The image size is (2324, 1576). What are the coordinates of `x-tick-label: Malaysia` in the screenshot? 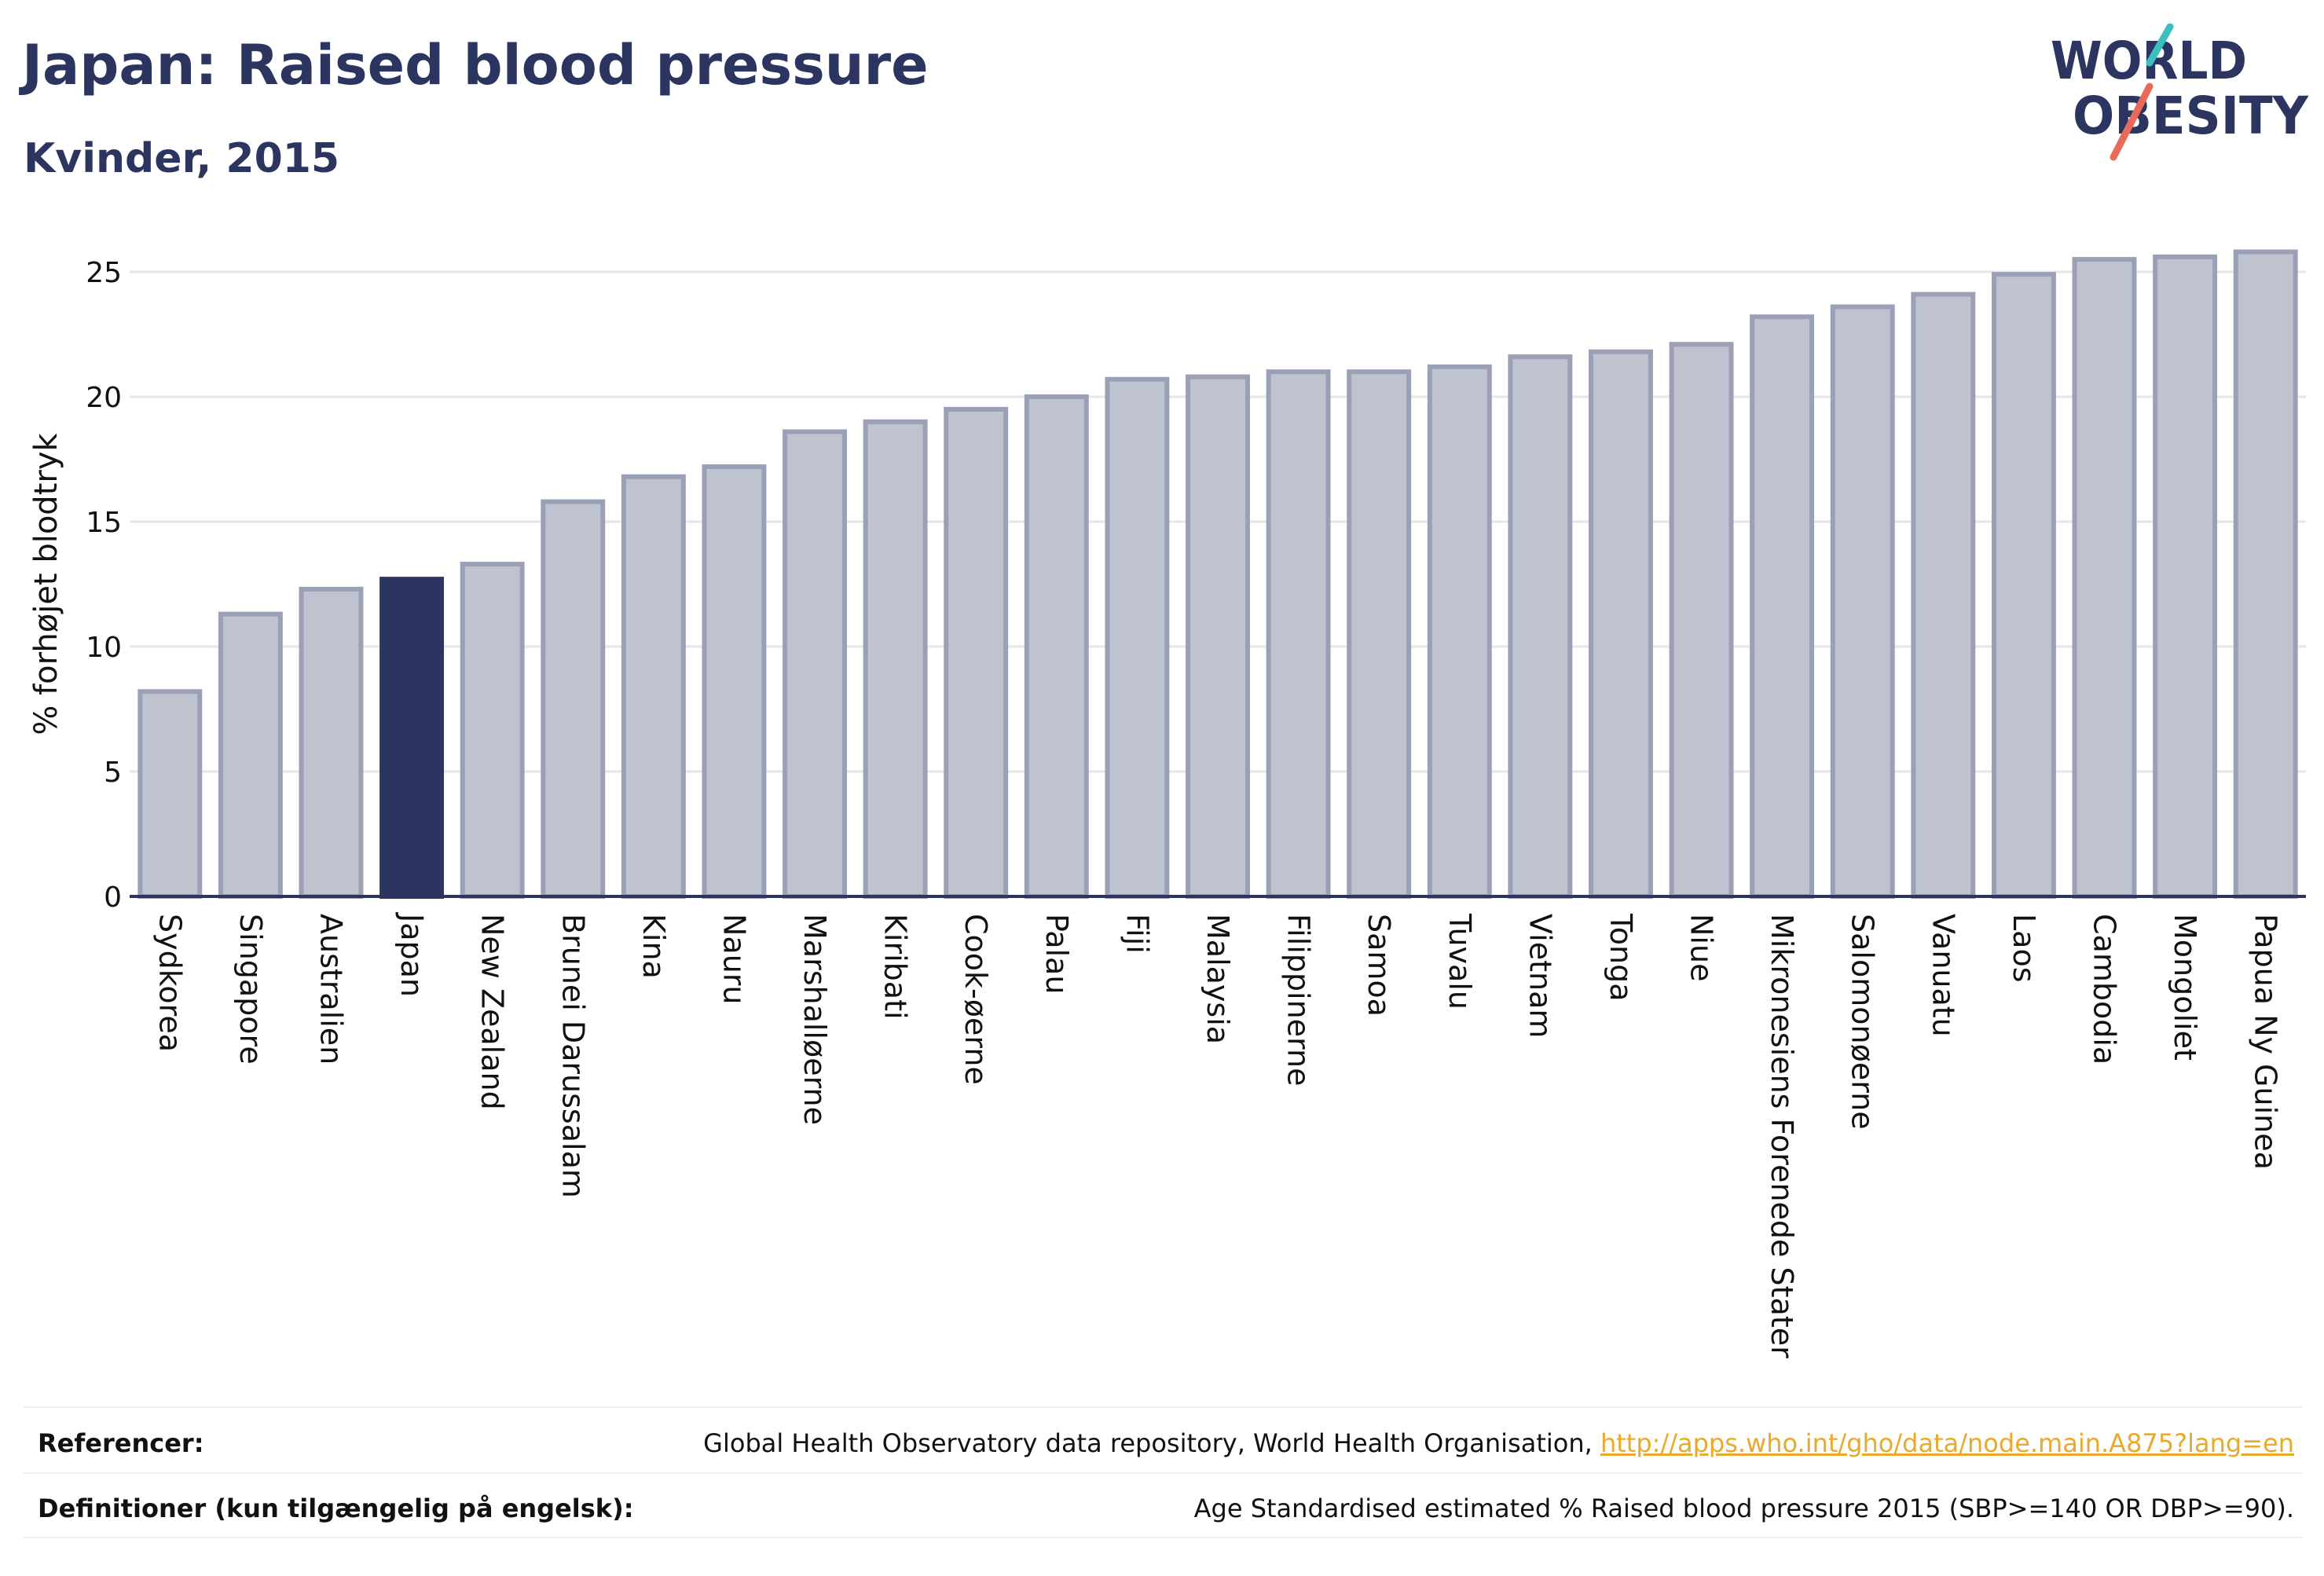 It's located at (1217, 979).